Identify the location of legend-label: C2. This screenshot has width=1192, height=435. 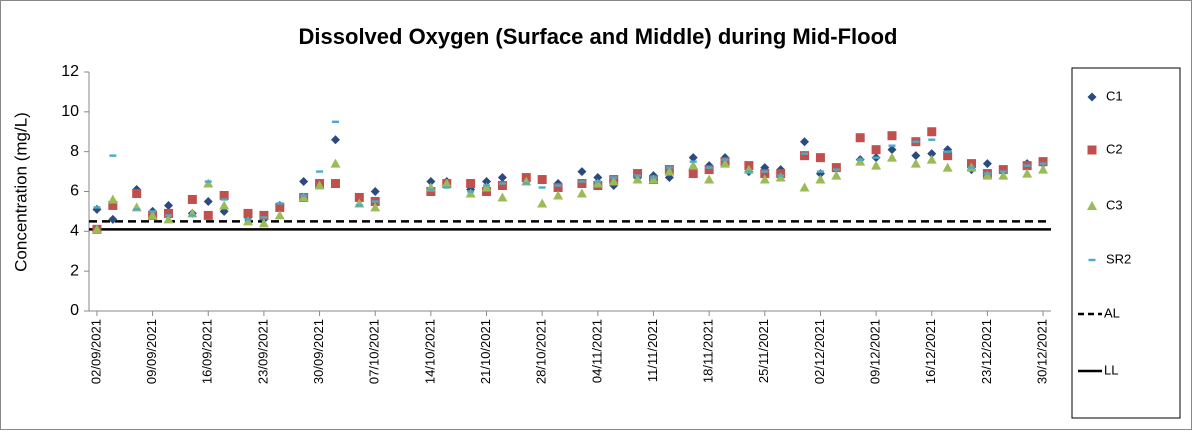
(1114, 148).